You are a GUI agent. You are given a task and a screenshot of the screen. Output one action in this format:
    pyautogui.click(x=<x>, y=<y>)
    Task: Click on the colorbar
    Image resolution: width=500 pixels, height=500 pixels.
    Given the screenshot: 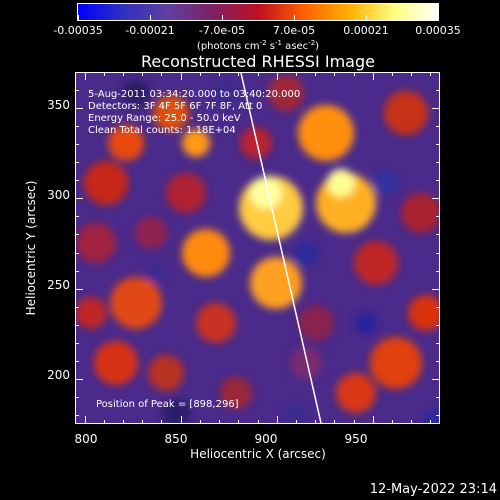 What is the action you would take?
    pyautogui.click(x=258, y=12)
    